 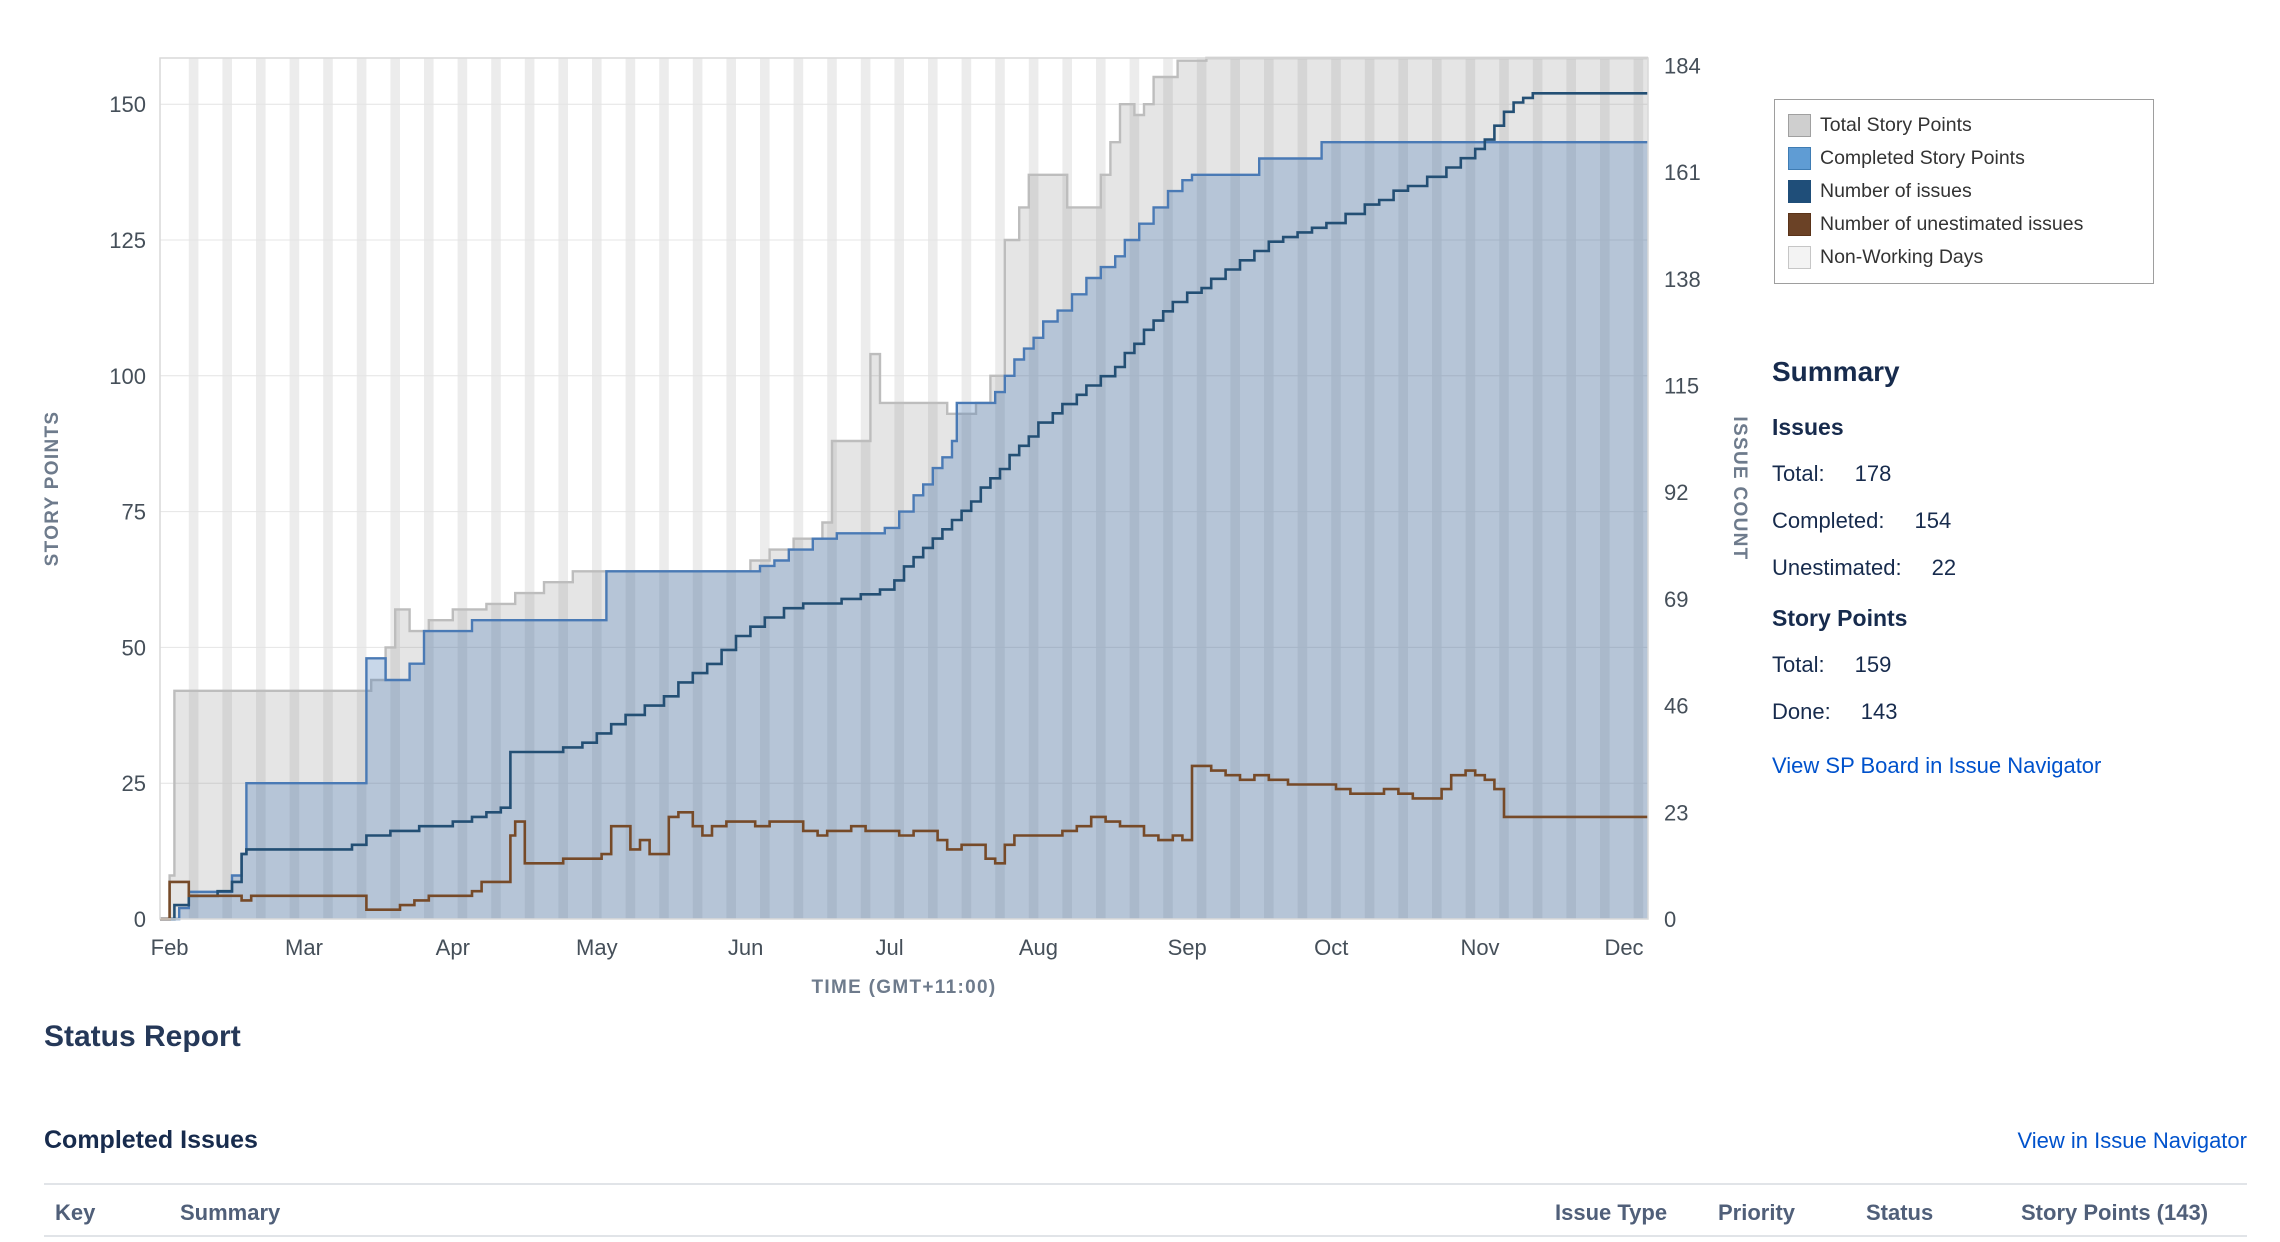 I want to click on x-tick-label: Mar, so click(x=304, y=947).